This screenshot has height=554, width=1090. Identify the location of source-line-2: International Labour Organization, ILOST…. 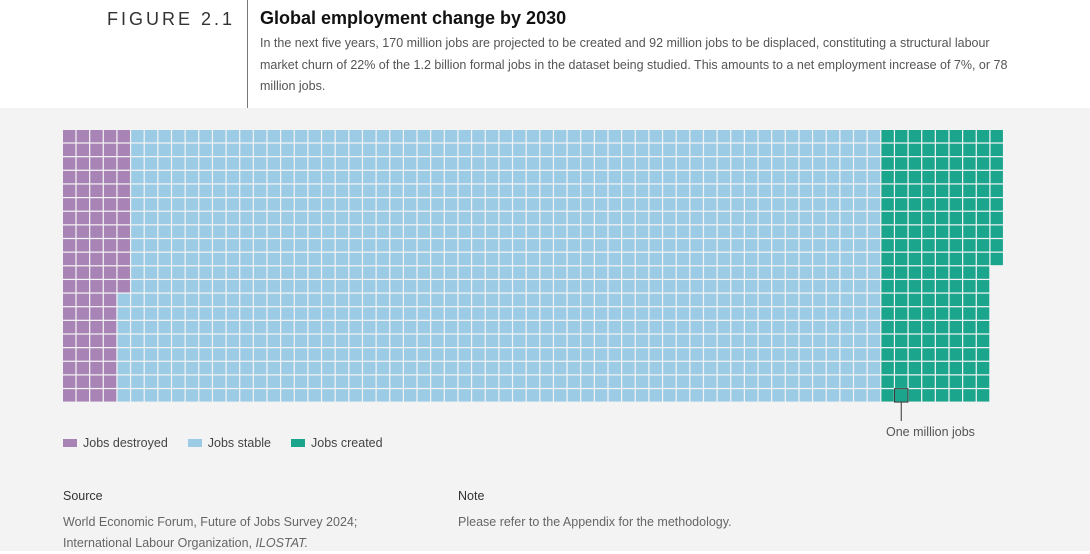
(210, 543).